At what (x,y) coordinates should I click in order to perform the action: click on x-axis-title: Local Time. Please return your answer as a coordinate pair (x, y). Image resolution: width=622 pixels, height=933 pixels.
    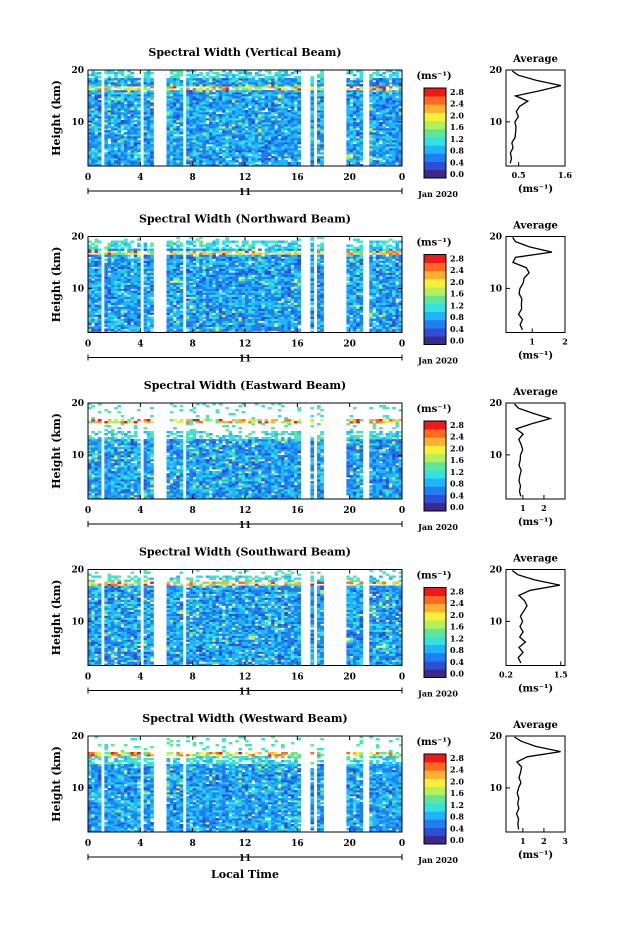
    Looking at the image, I should click on (245, 874).